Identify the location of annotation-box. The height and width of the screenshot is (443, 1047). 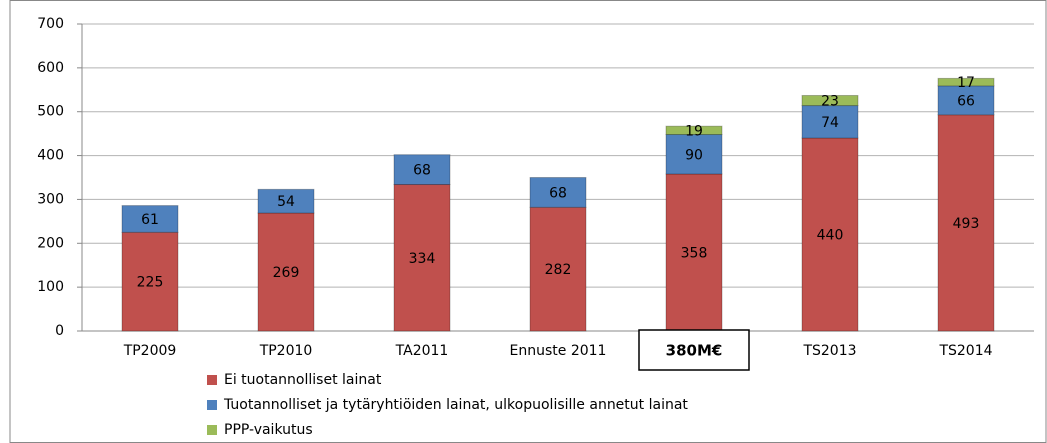
(694, 350).